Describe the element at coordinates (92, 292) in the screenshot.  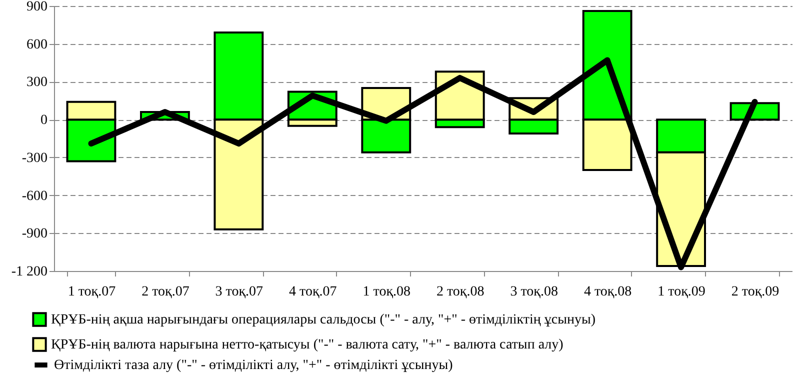
I see `x-tick-label: 1 тоқ.07` at that location.